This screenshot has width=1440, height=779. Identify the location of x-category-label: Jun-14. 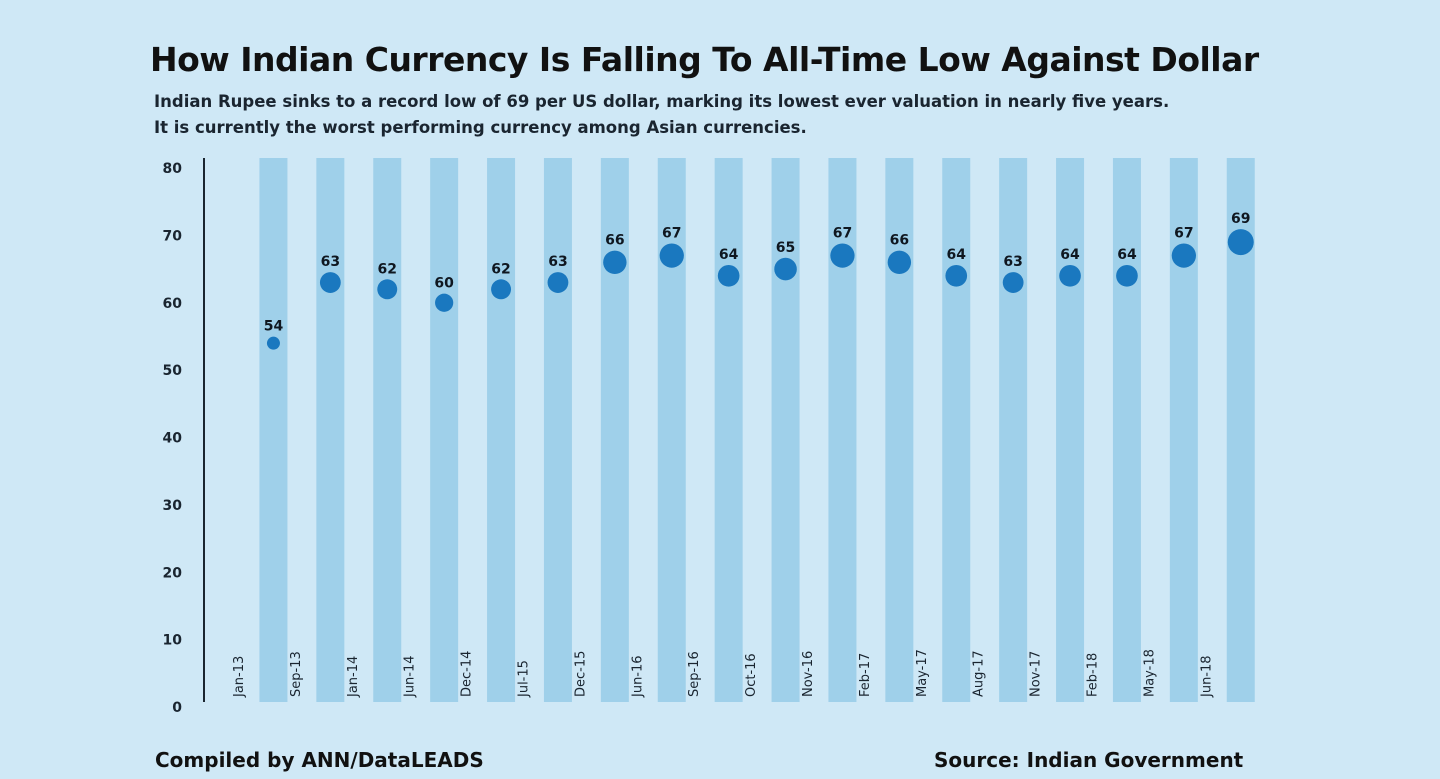
(410, 676).